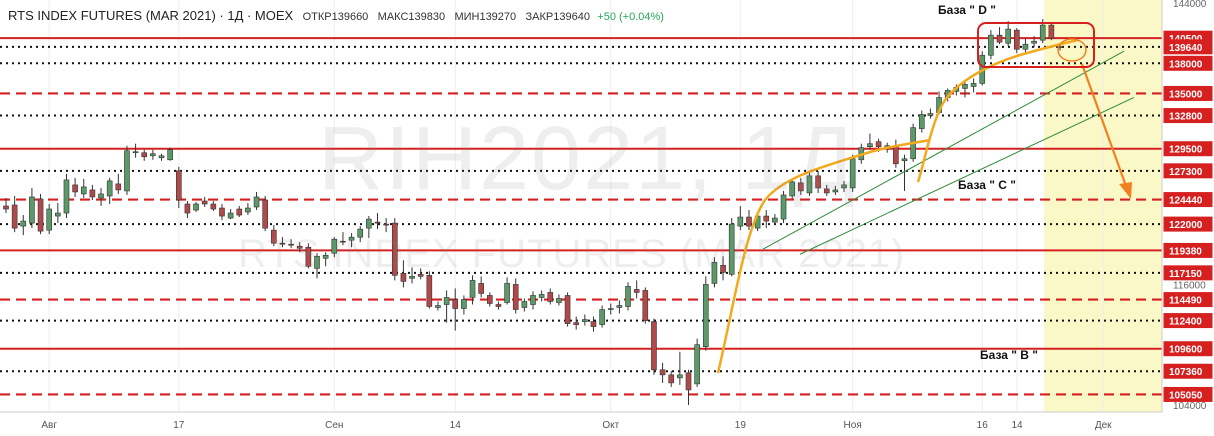 The width and height of the screenshot is (1214, 436). What do you see at coordinates (1186, 372) in the screenshot?
I see `level-tag-label: 107360` at bounding box center [1186, 372].